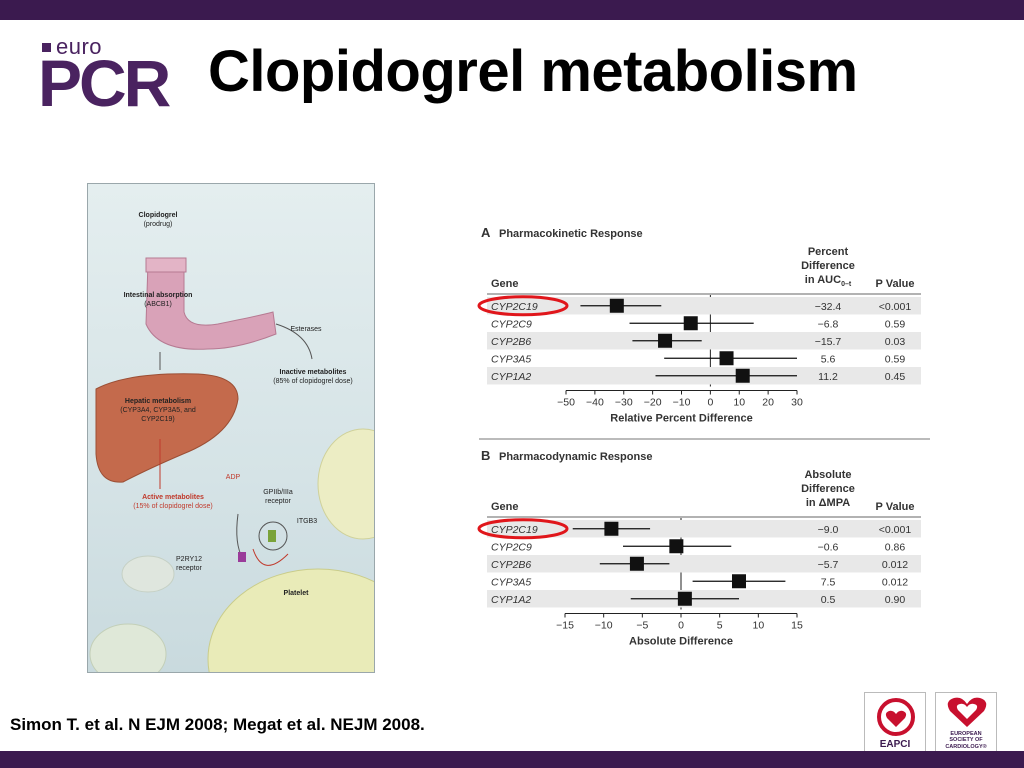 The height and width of the screenshot is (768, 1024). I want to click on ill-hepatic: Hepatic metabolism, so click(158, 401).